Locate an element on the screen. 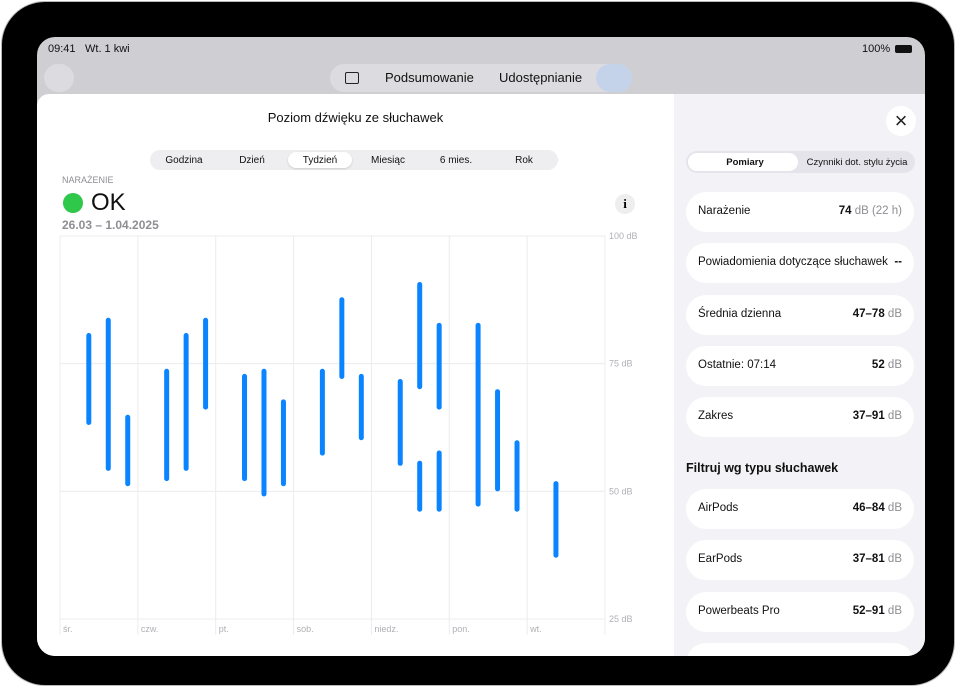 The image size is (960, 689). toolbar-item: Podsumowanie is located at coordinates (429, 77).